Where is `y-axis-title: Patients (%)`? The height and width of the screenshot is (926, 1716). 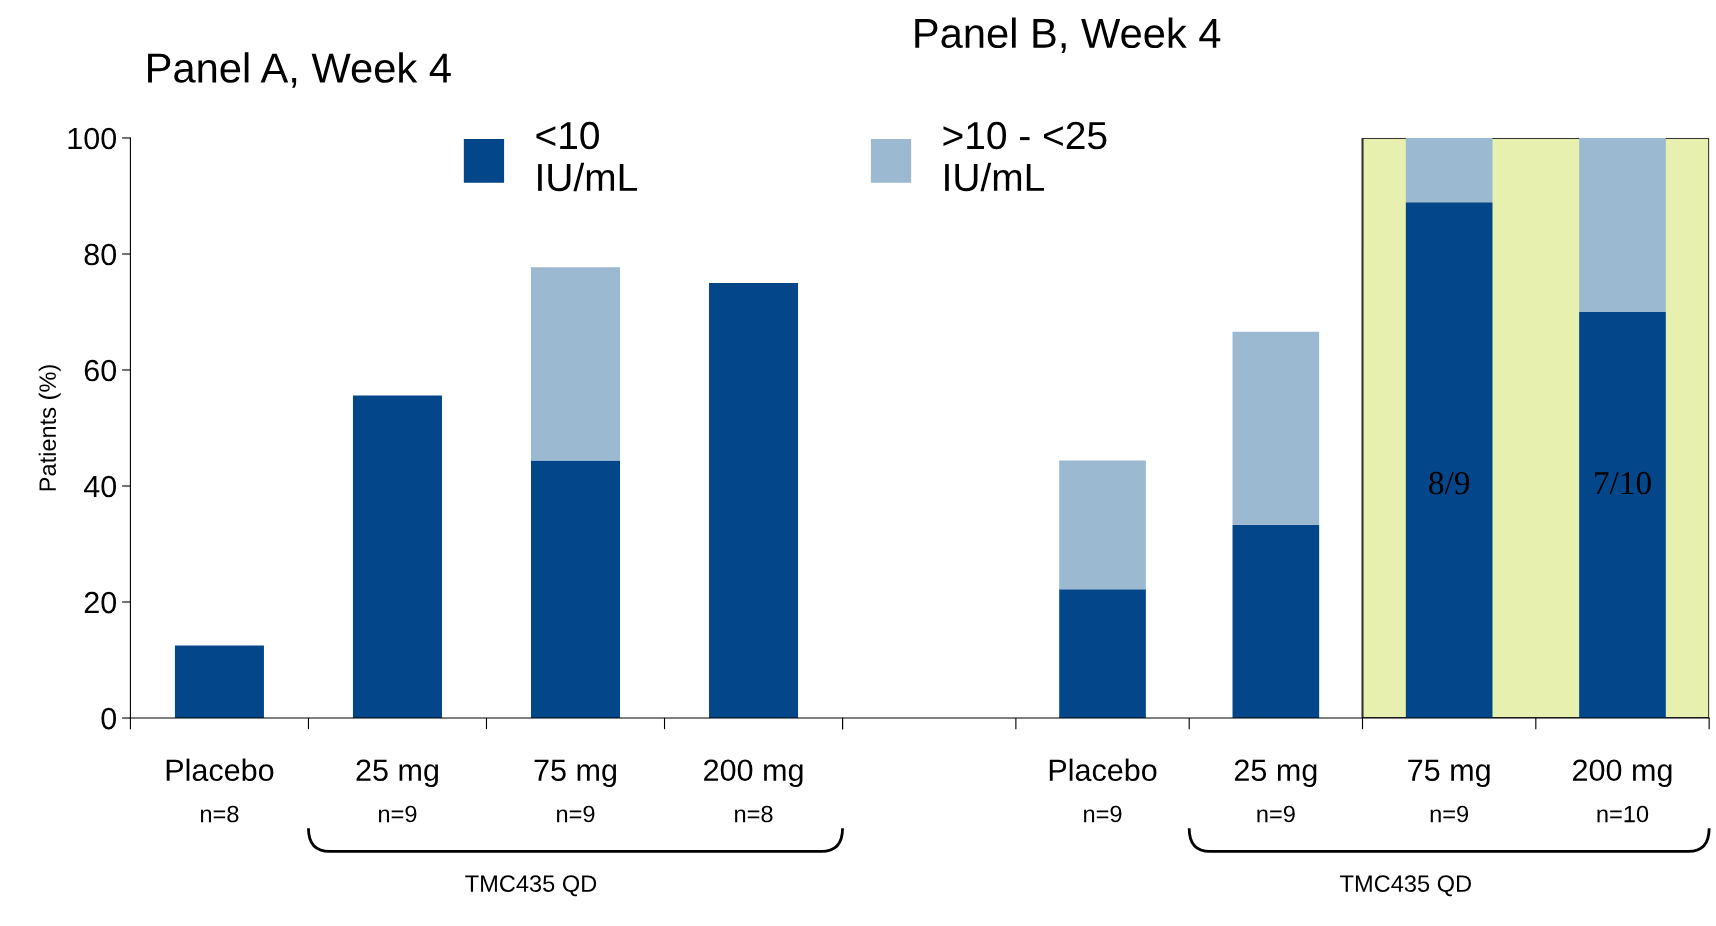 y-axis-title: Patients (%) is located at coordinates (49, 428).